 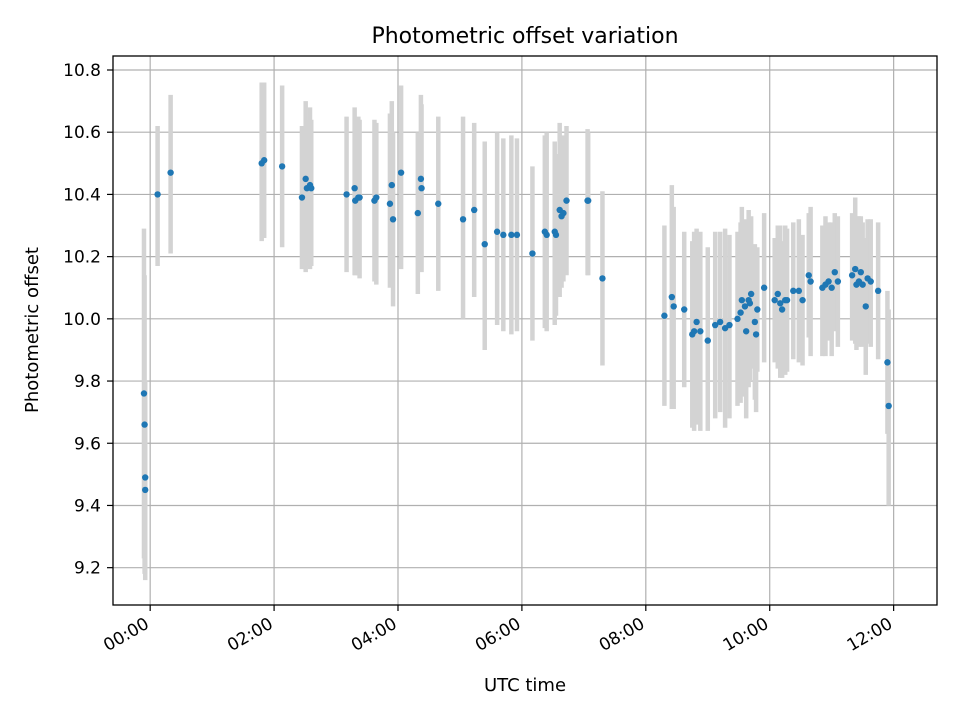 What do you see at coordinates (87, 506) in the screenshot?
I see `y-tick-label: 9.4` at bounding box center [87, 506].